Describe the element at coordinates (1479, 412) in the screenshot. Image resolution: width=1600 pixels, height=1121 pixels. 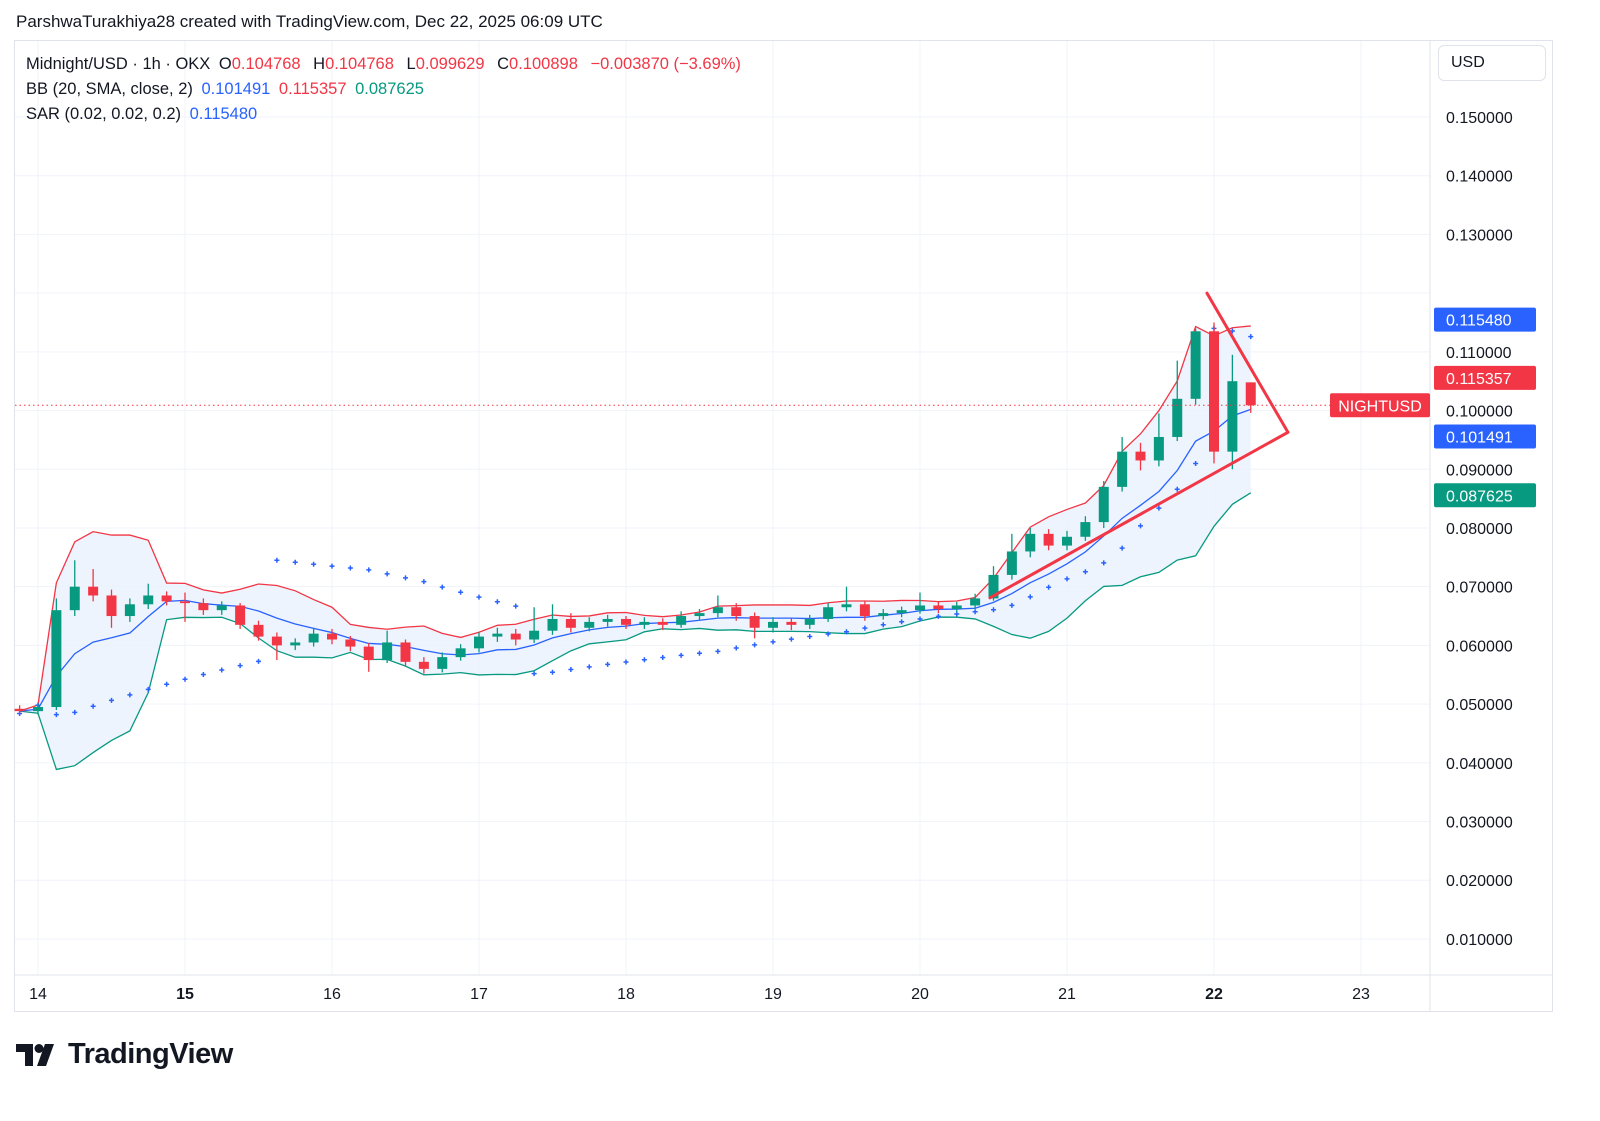
I see `y-tick-label: 0.100000` at that location.